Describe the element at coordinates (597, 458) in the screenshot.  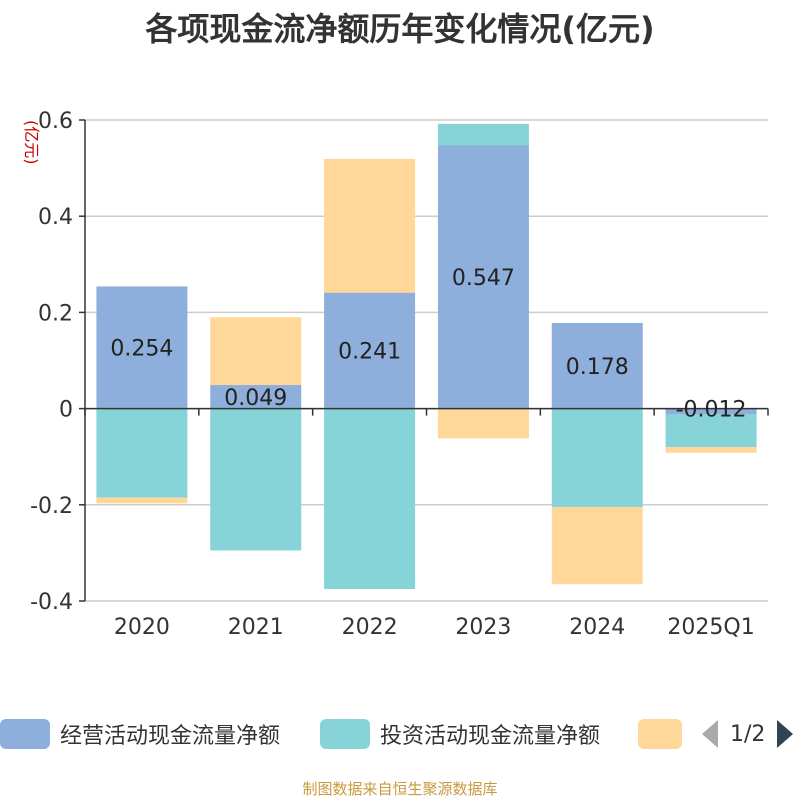
I see `bar-investing-2024` at that location.